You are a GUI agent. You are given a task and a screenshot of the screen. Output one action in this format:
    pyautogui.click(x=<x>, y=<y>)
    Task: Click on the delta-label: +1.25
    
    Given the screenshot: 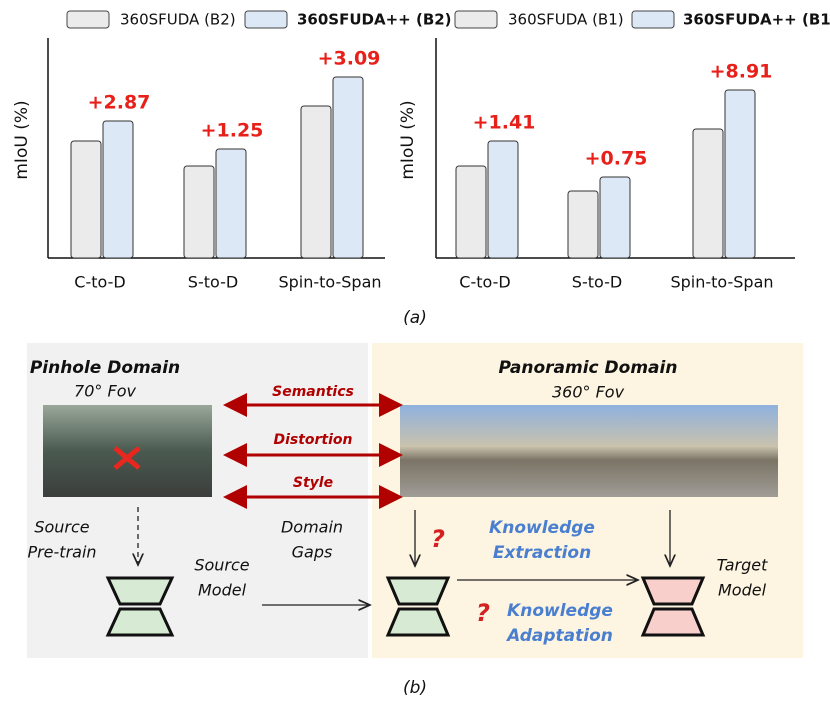 What is the action you would take?
    pyautogui.click(x=232, y=131)
    